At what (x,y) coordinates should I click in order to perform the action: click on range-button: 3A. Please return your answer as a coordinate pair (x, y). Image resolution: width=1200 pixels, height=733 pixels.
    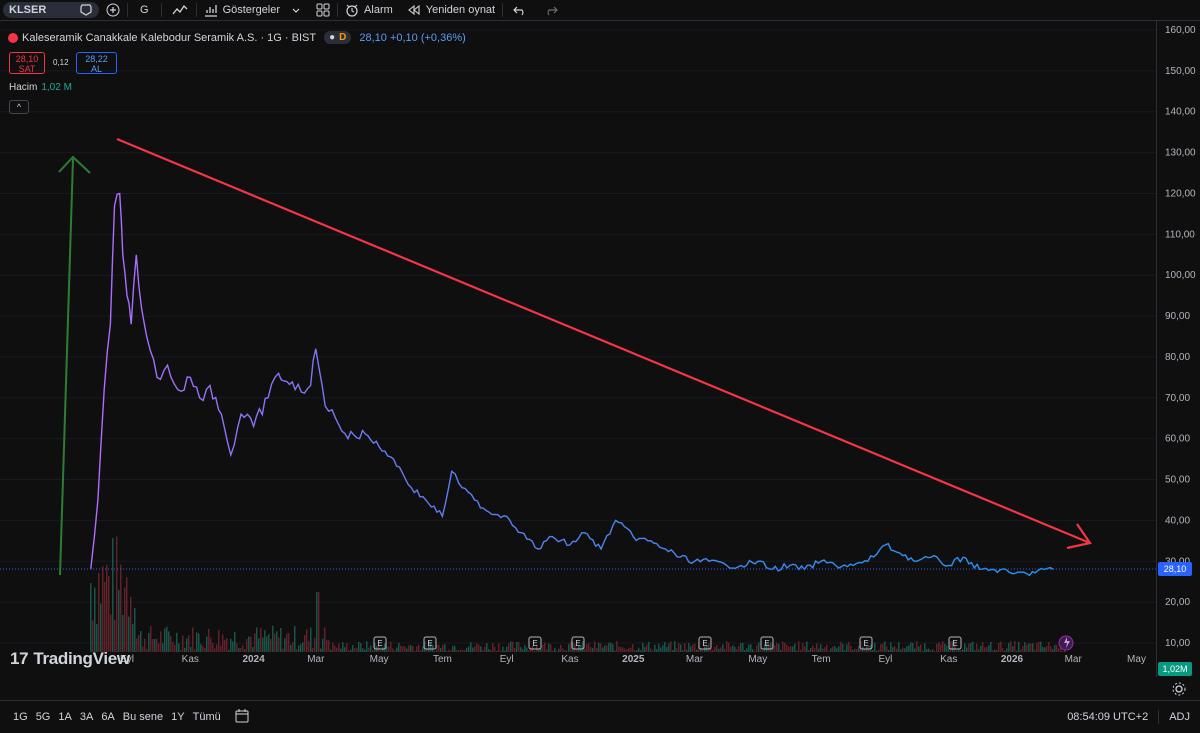
    Looking at the image, I should click on (86, 717).